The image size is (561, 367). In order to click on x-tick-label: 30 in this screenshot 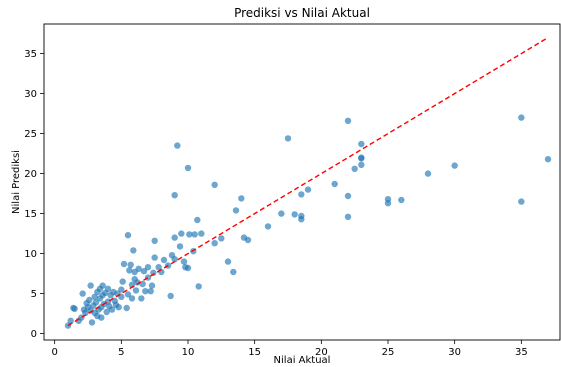, I will do `click(454, 352)`.